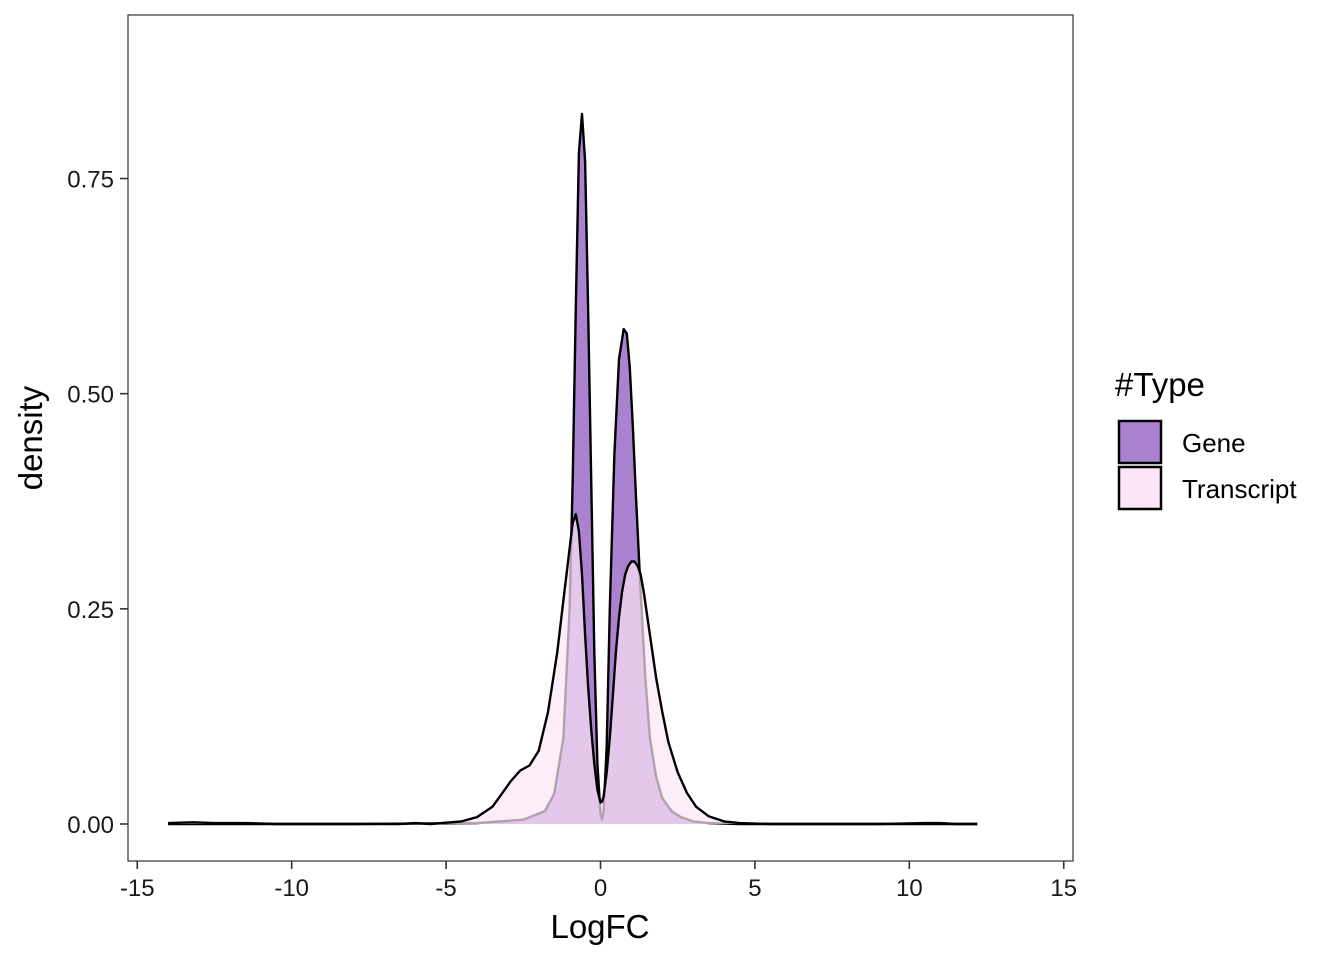 This screenshot has width=1344, height=960. Describe the element at coordinates (90, 825) in the screenshot. I see `y-tick-label: 0.00` at that location.